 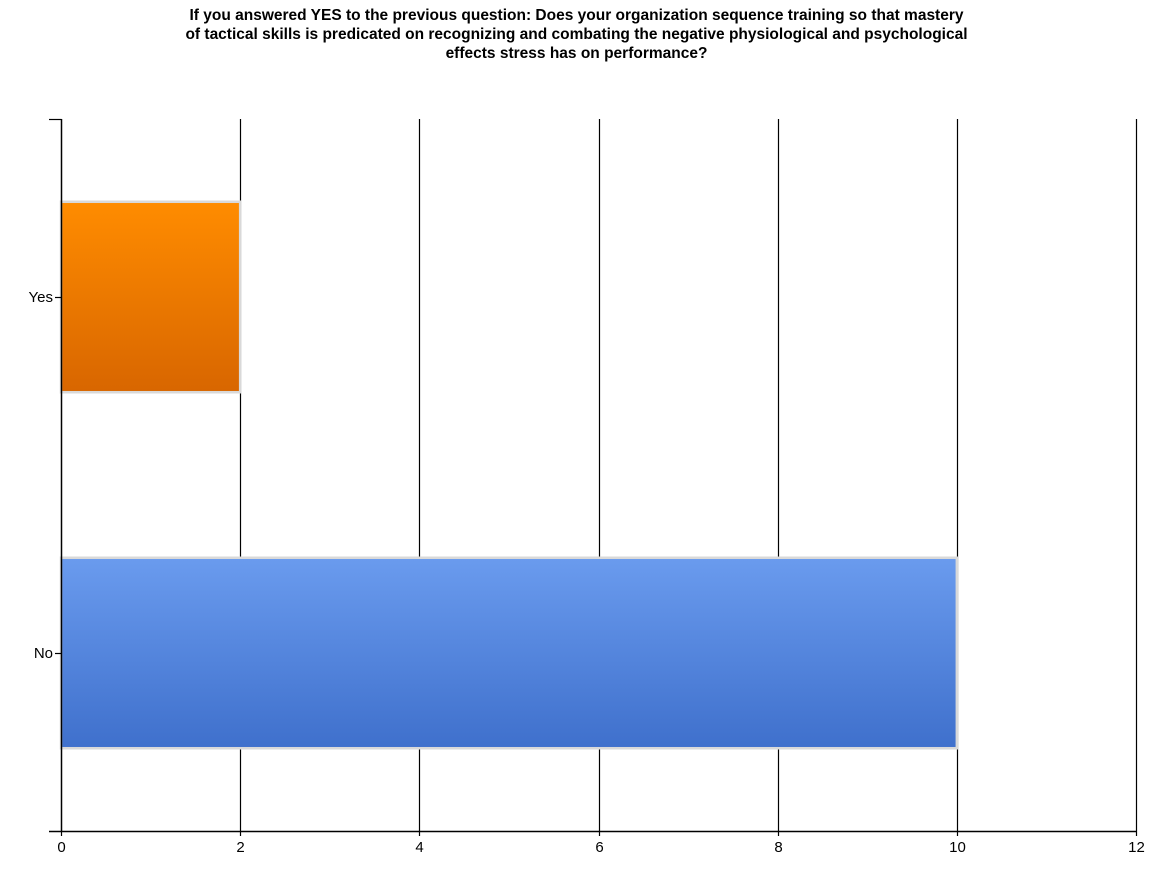 I want to click on y-tick-label: Yes, so click(x=41, y=297).